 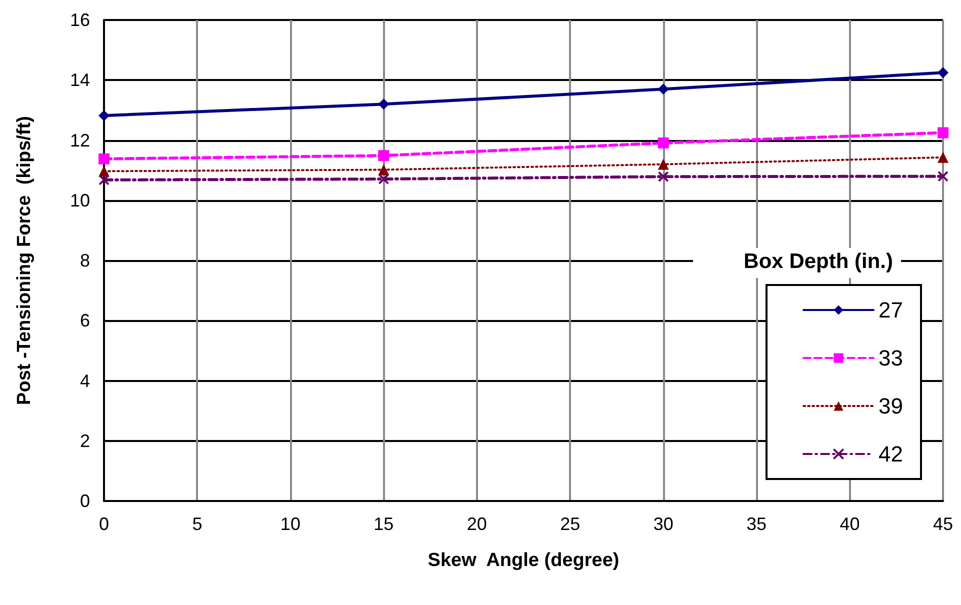 What do you see at coordinates (891, 358) in the screenshot?
I see `legend-label: 33` at bounding box center [891, 358].